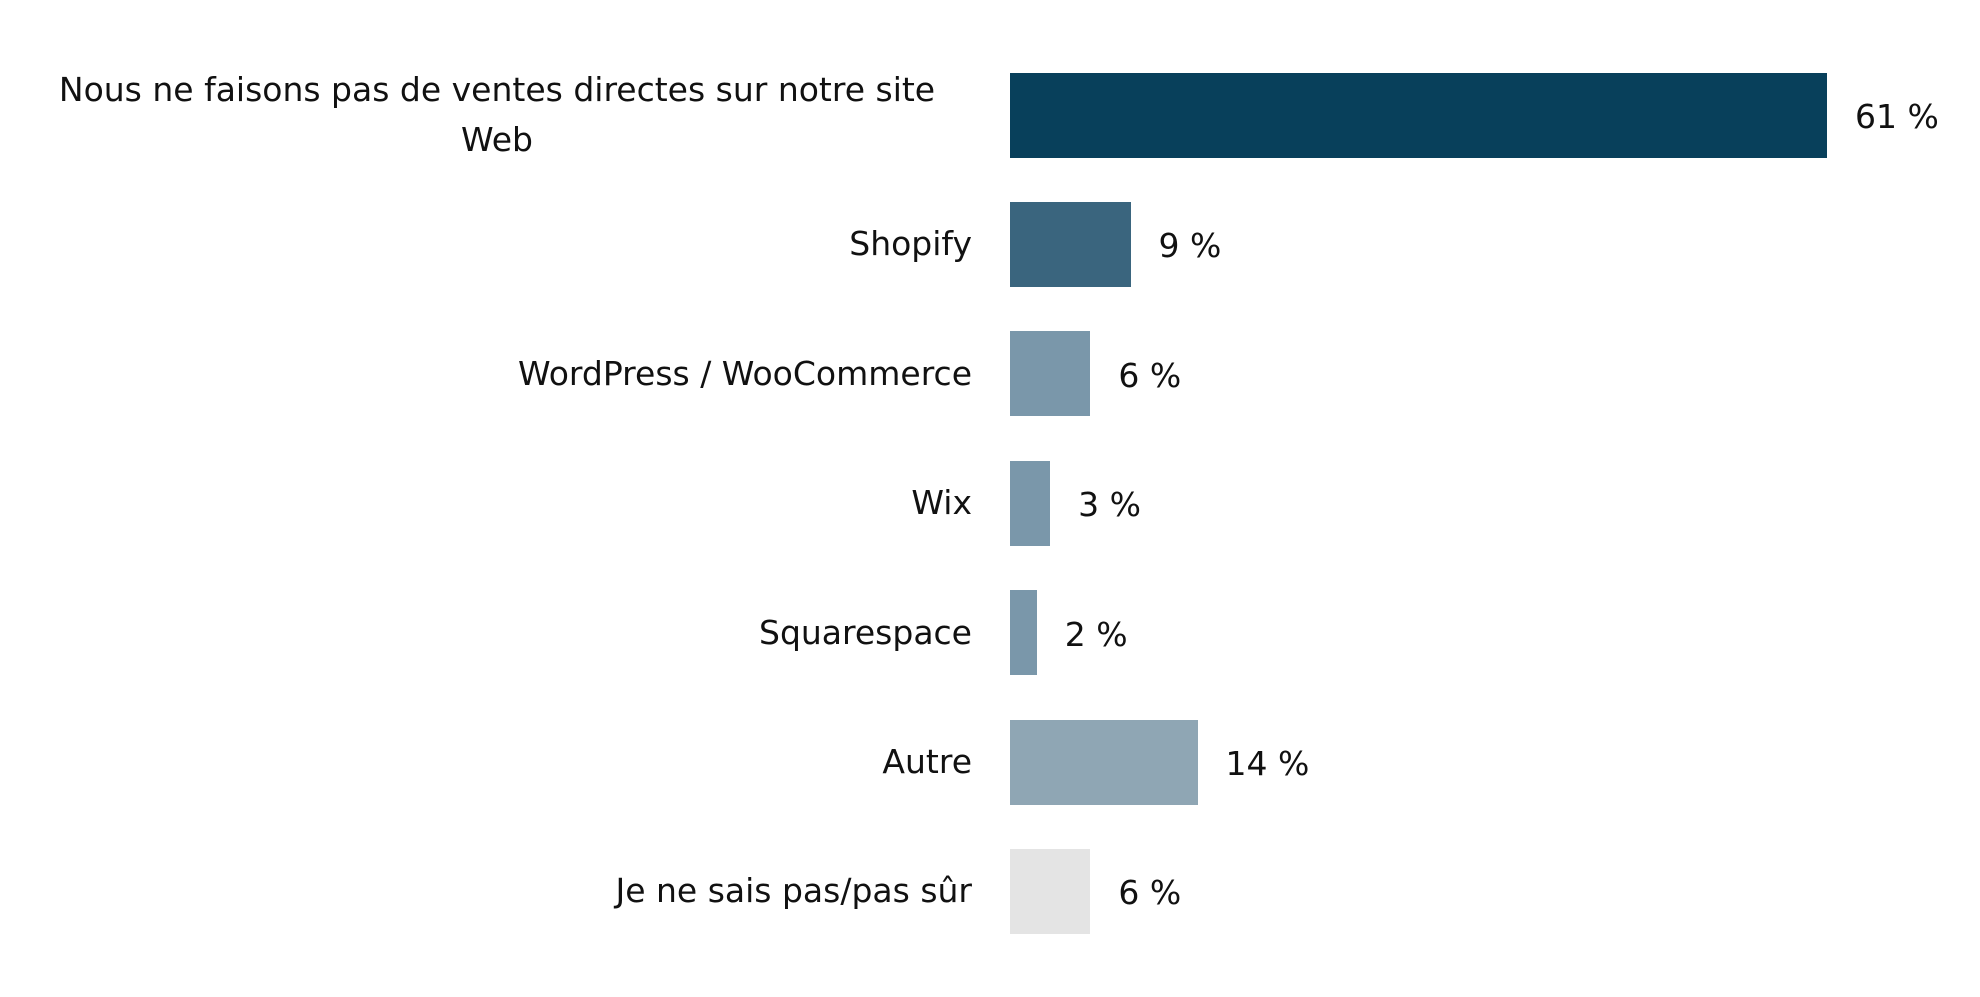  What do you see at coordinates (927, 761) in the screenshot?
I see `category-label: Autre` at bounding box center [927, 761].